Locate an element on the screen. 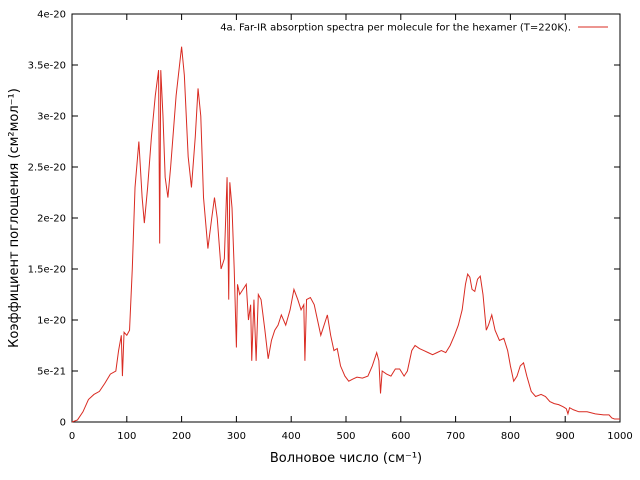 This screenshot has width=640, height=480. x-tick-label: 200 is located at coordinates (181, 436).